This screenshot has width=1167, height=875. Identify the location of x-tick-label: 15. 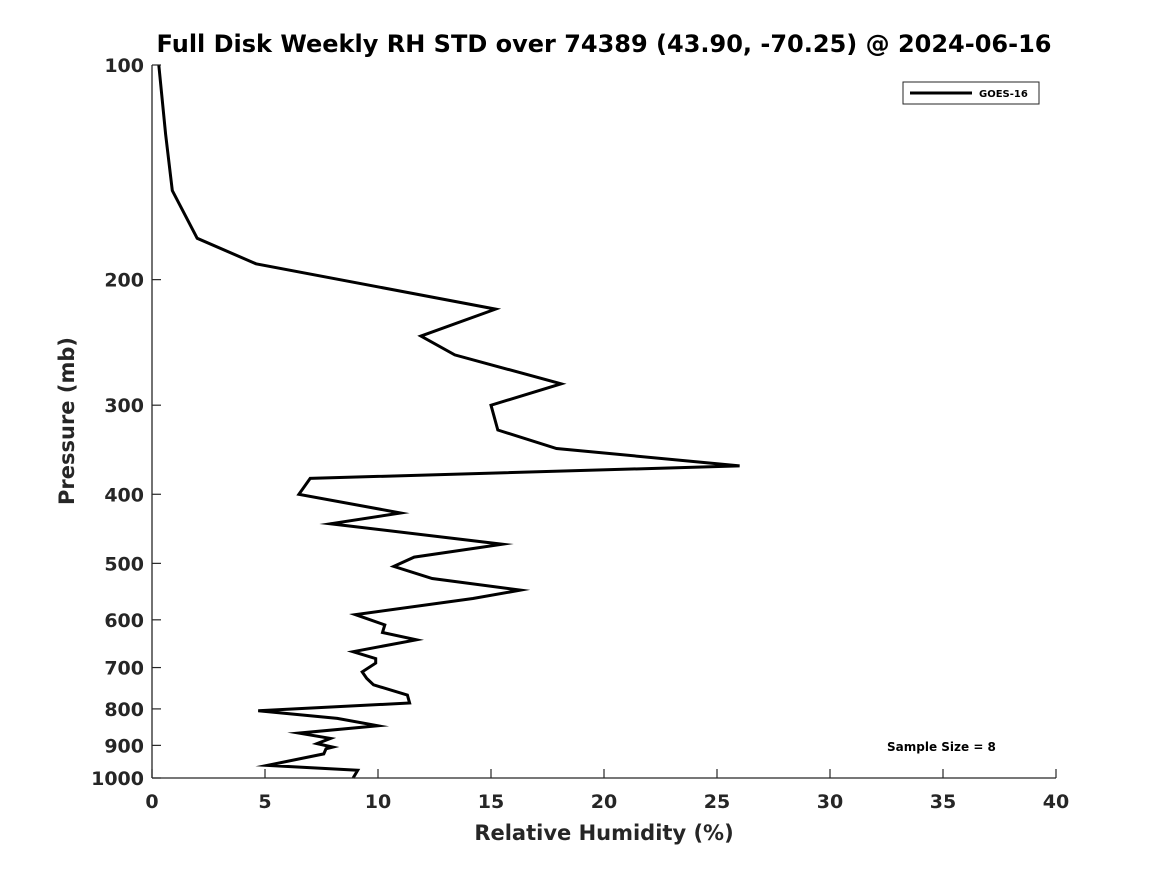
(491, 802).